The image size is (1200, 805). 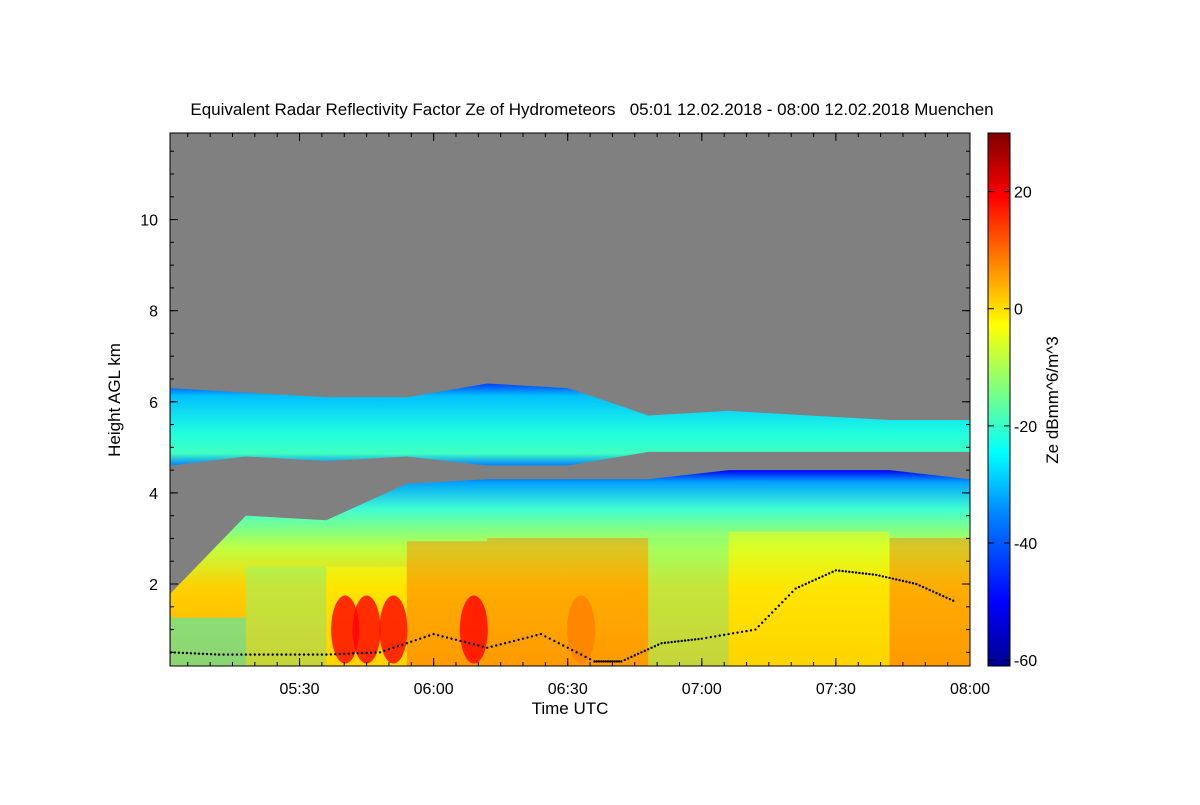 I want to click on x-tick-label: 06:30, so click(x=568, y=689).